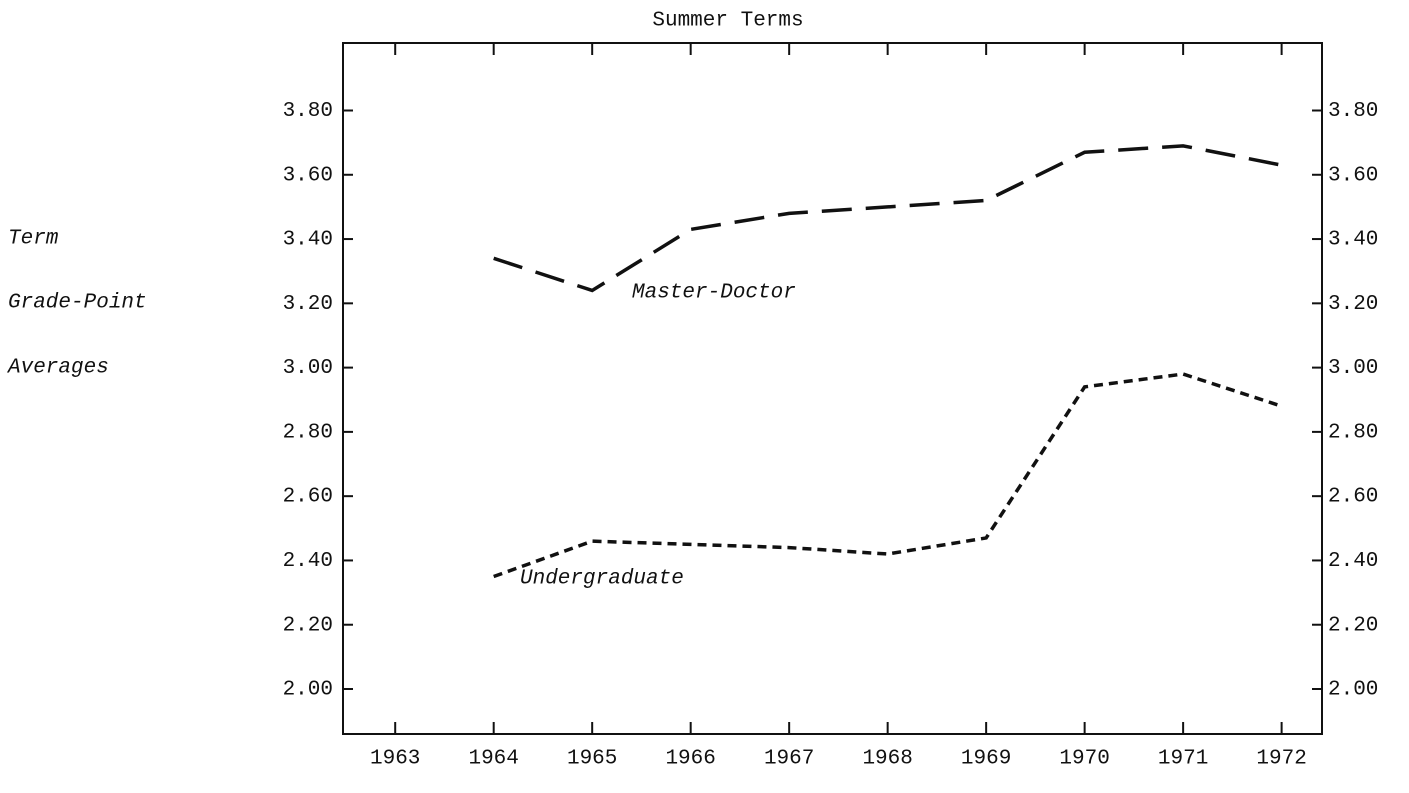 The height and width of the screenshot is (793, 1409). Describe the element at coordinates (1353, 240) in the screenshot. I see `y2-tick-label: 3.40` at that location.